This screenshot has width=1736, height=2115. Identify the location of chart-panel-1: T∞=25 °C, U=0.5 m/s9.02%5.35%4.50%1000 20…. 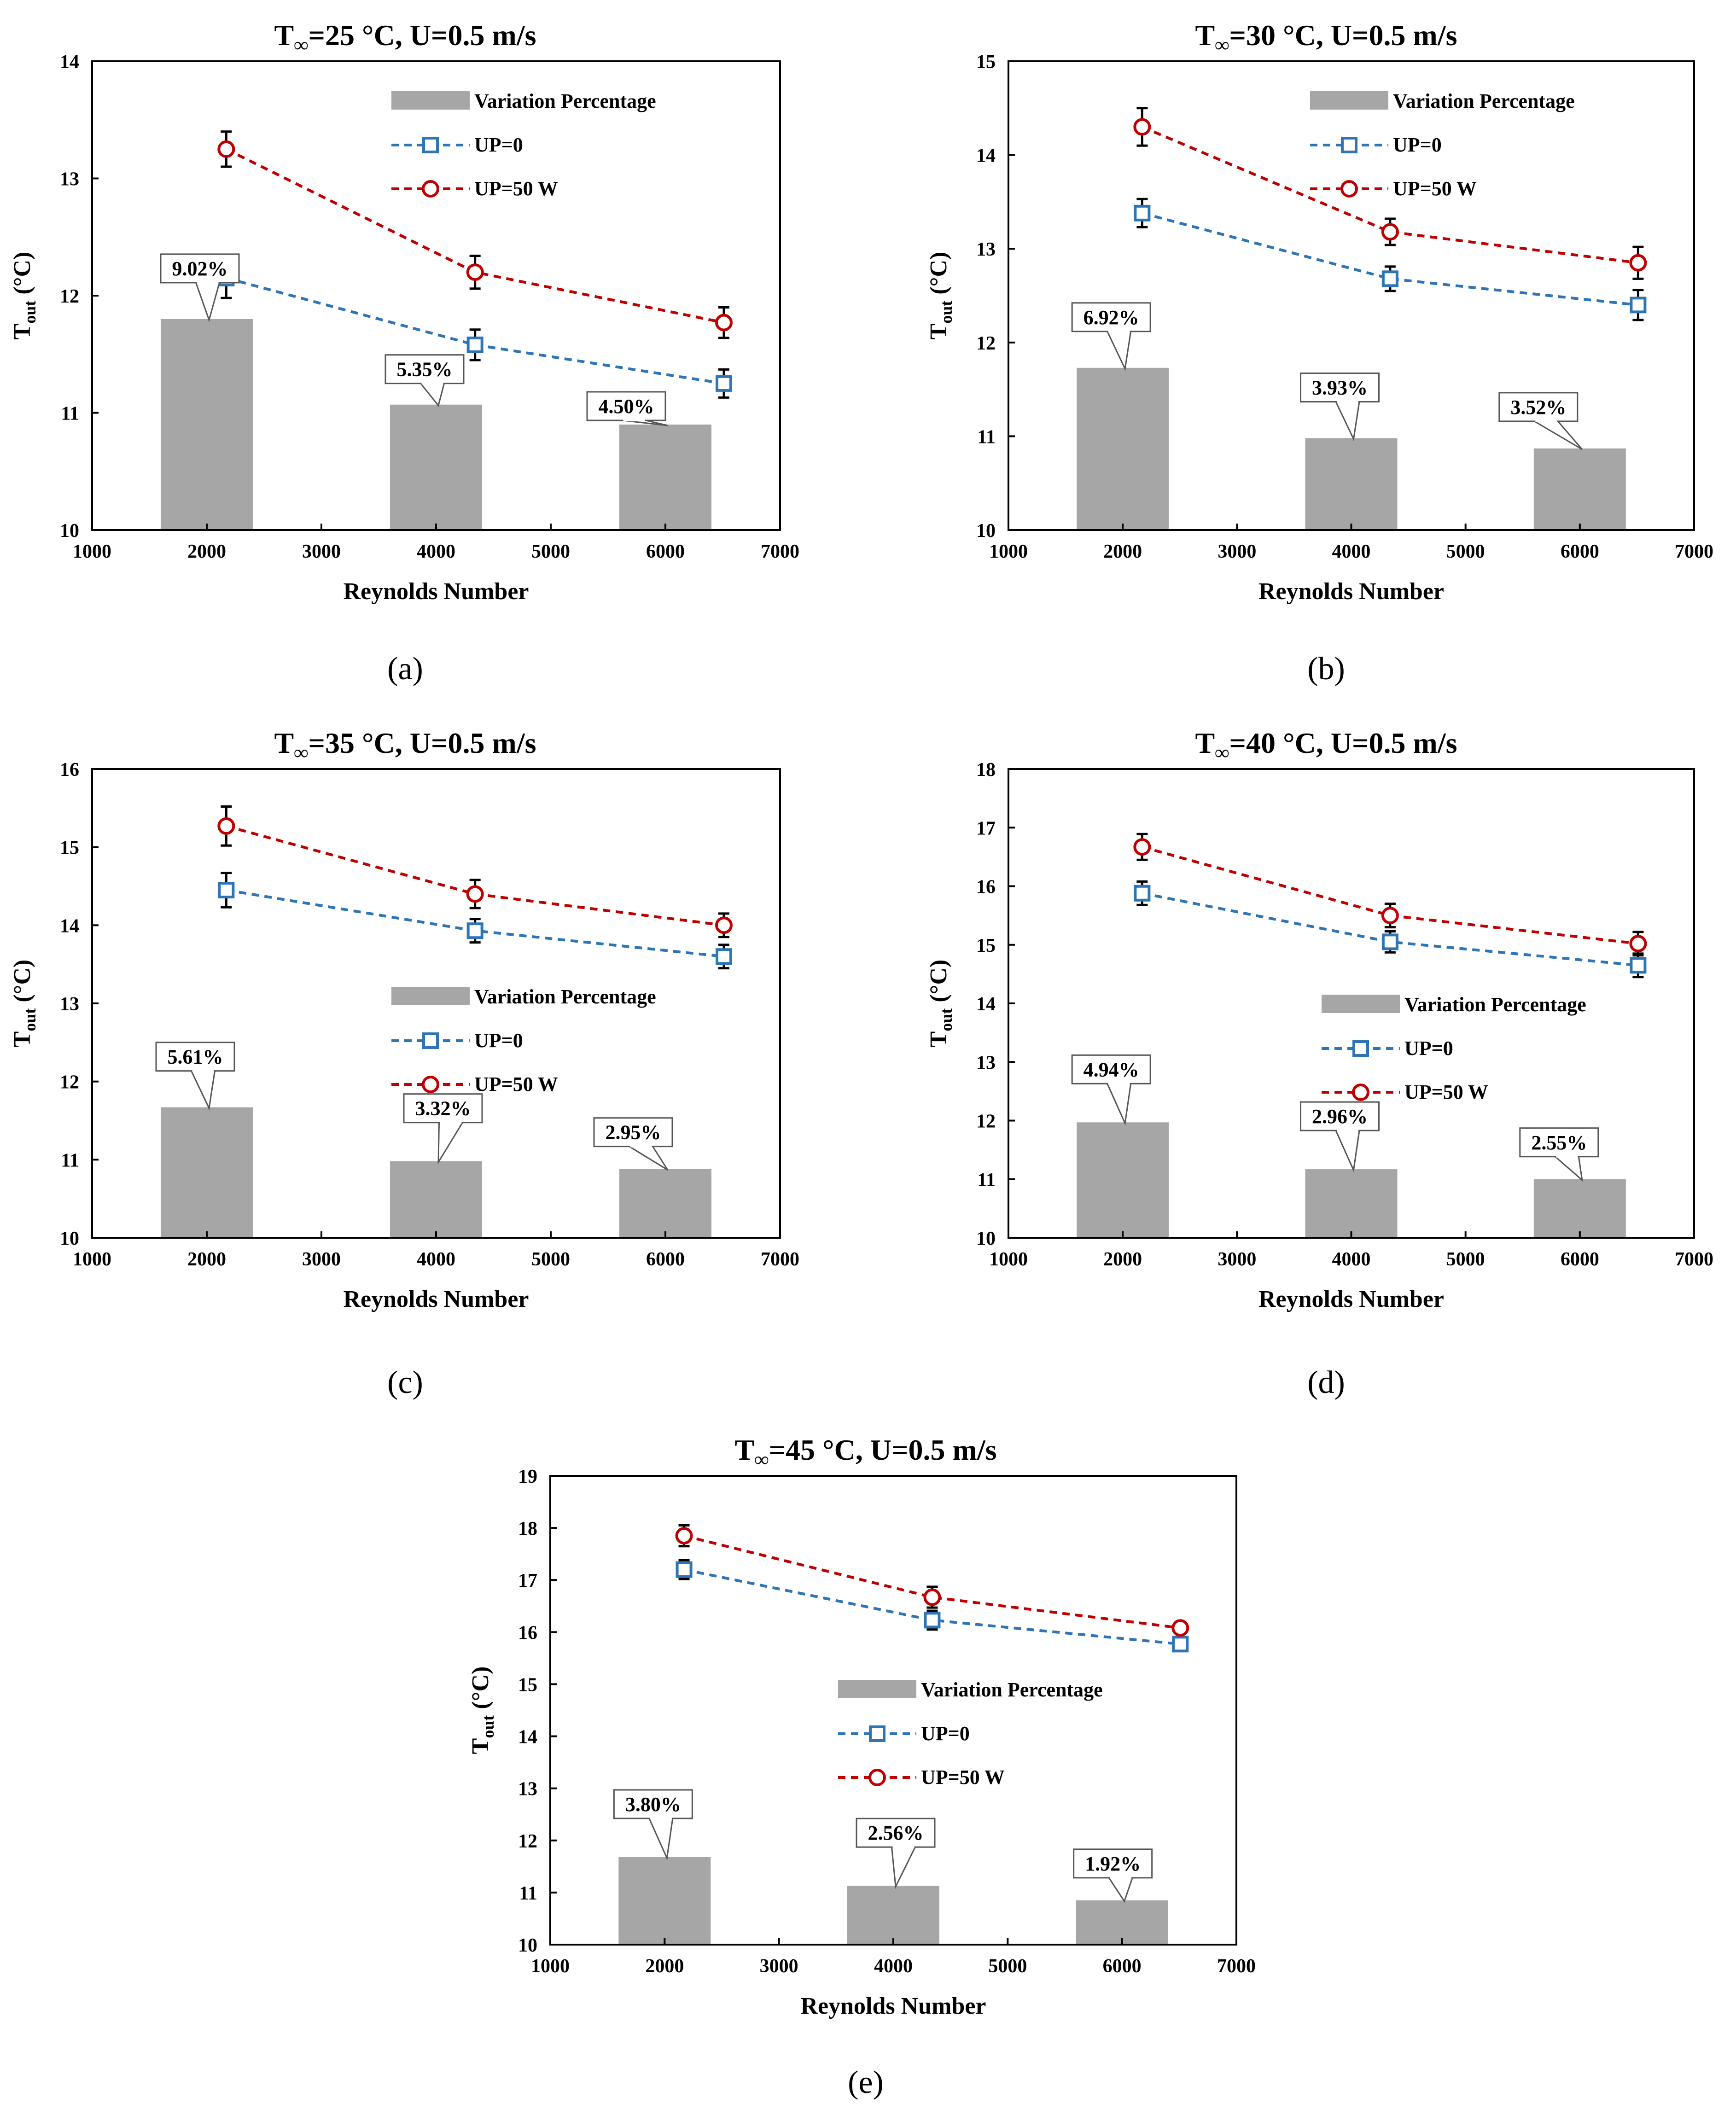
(404, 353).